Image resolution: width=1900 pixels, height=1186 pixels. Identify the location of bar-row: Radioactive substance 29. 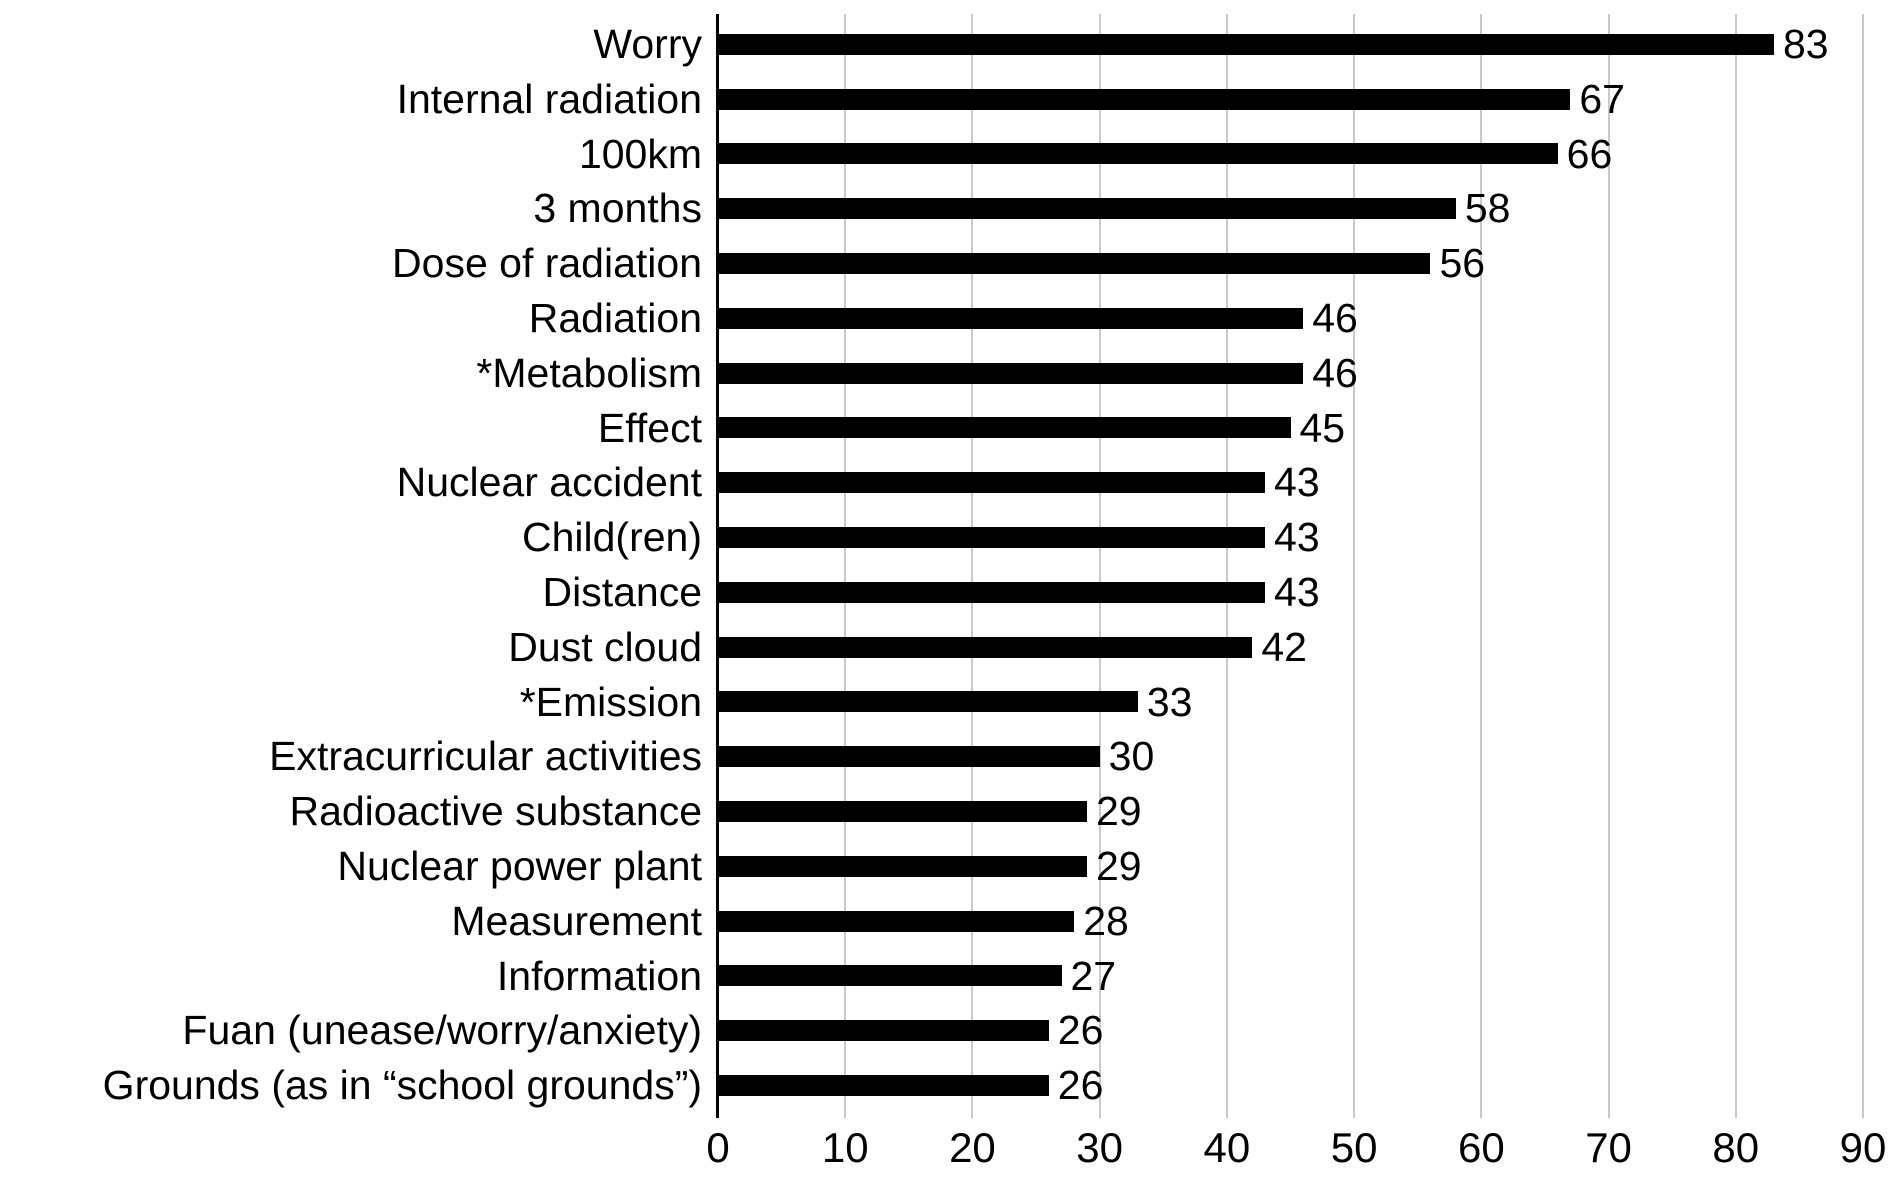
(950, 811).